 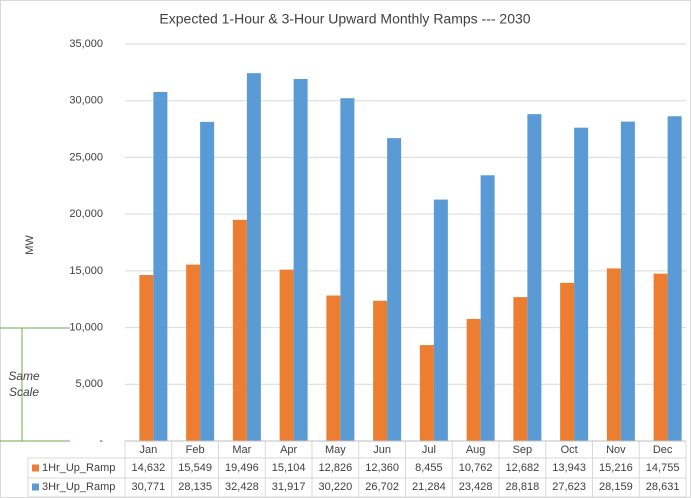 What do you see at coordinates (86, 327) in the screenshot?
I see `y-tick-label: 10,000` at bounding box center [86, 327].